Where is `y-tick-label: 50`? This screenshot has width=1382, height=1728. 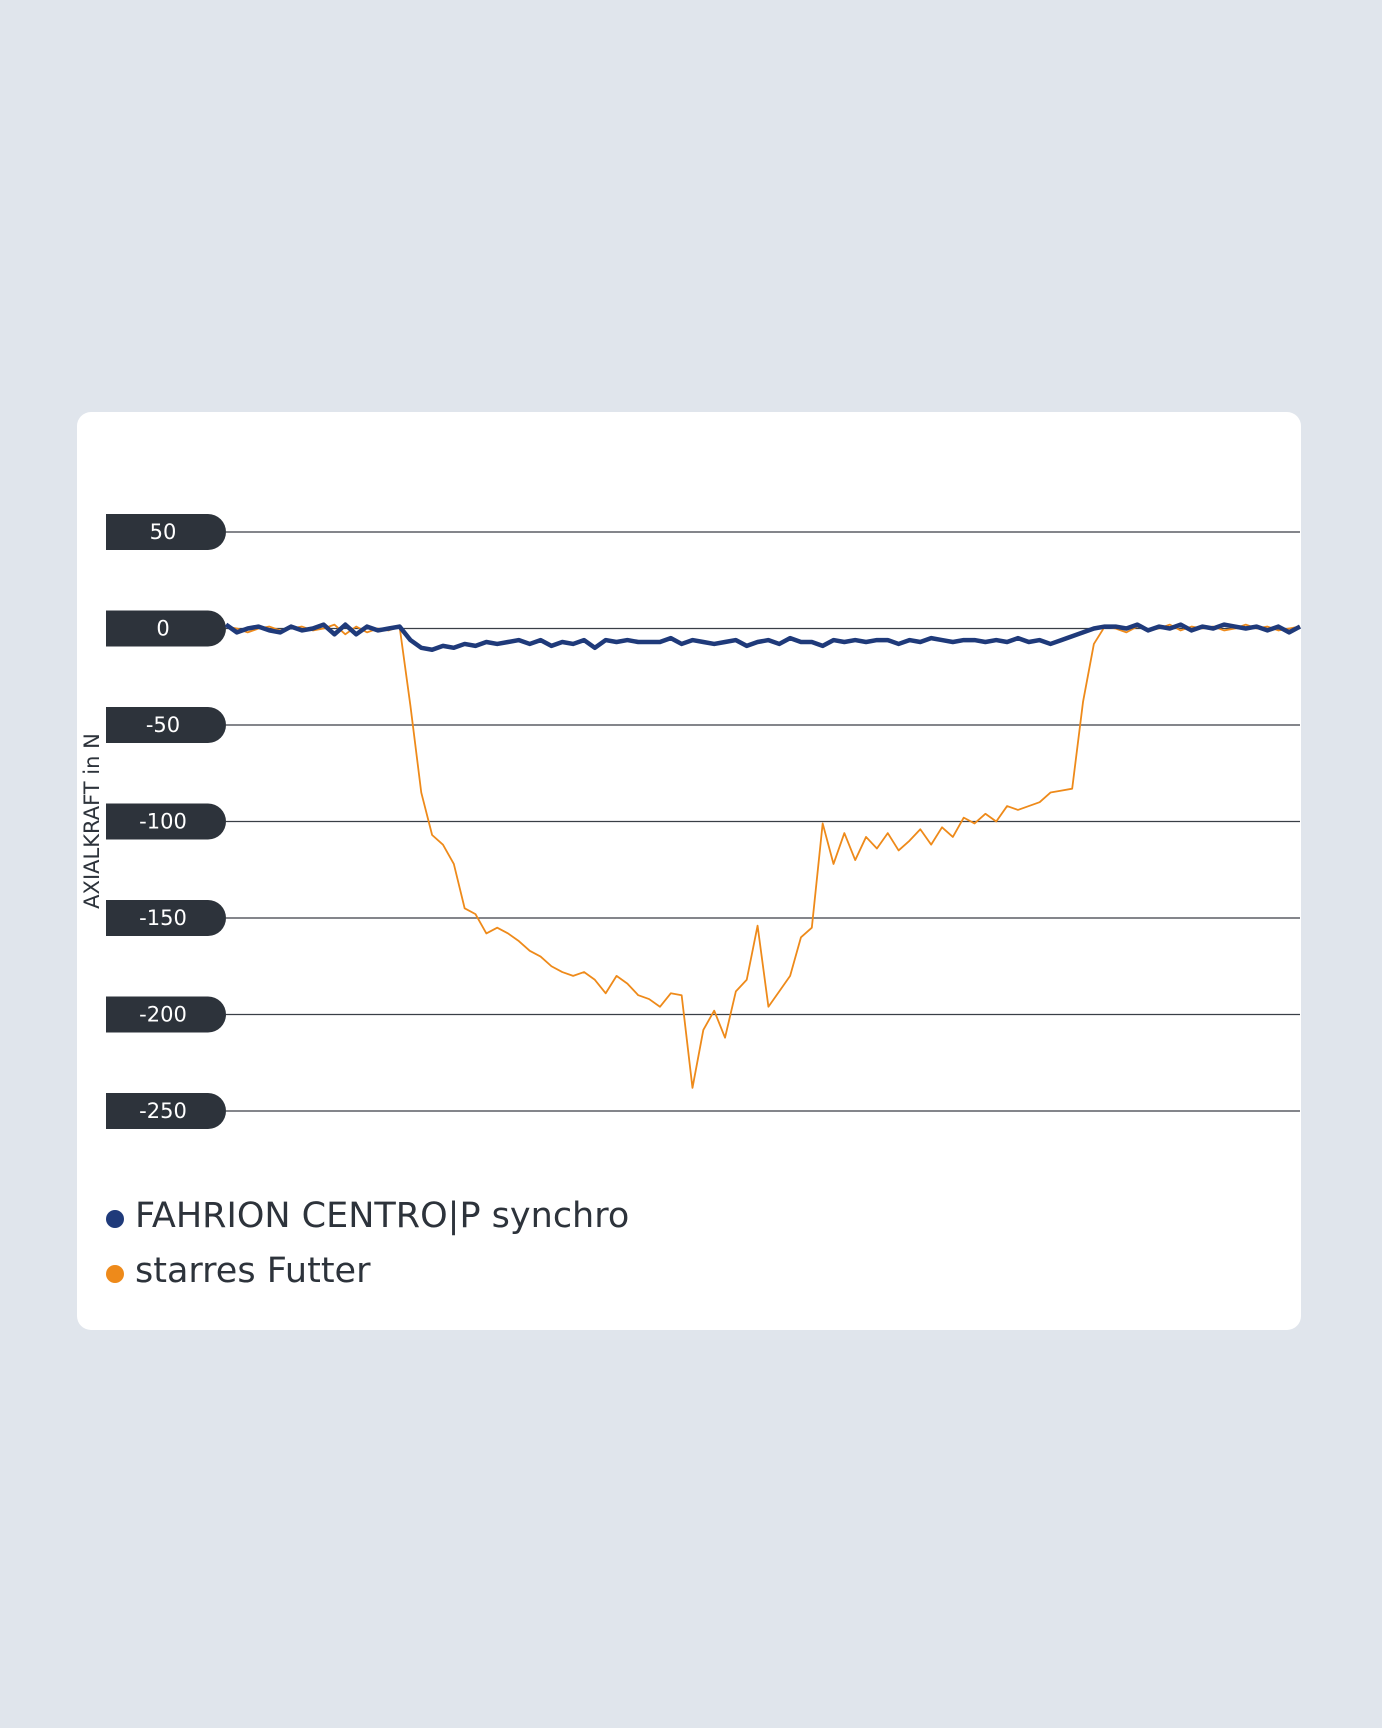
y-tick-label: 50 is located at coordinates (163, 532).